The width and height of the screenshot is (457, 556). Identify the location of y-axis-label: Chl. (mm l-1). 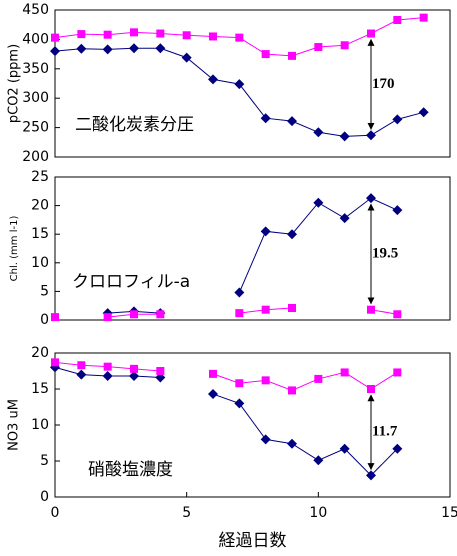
(14, 249).